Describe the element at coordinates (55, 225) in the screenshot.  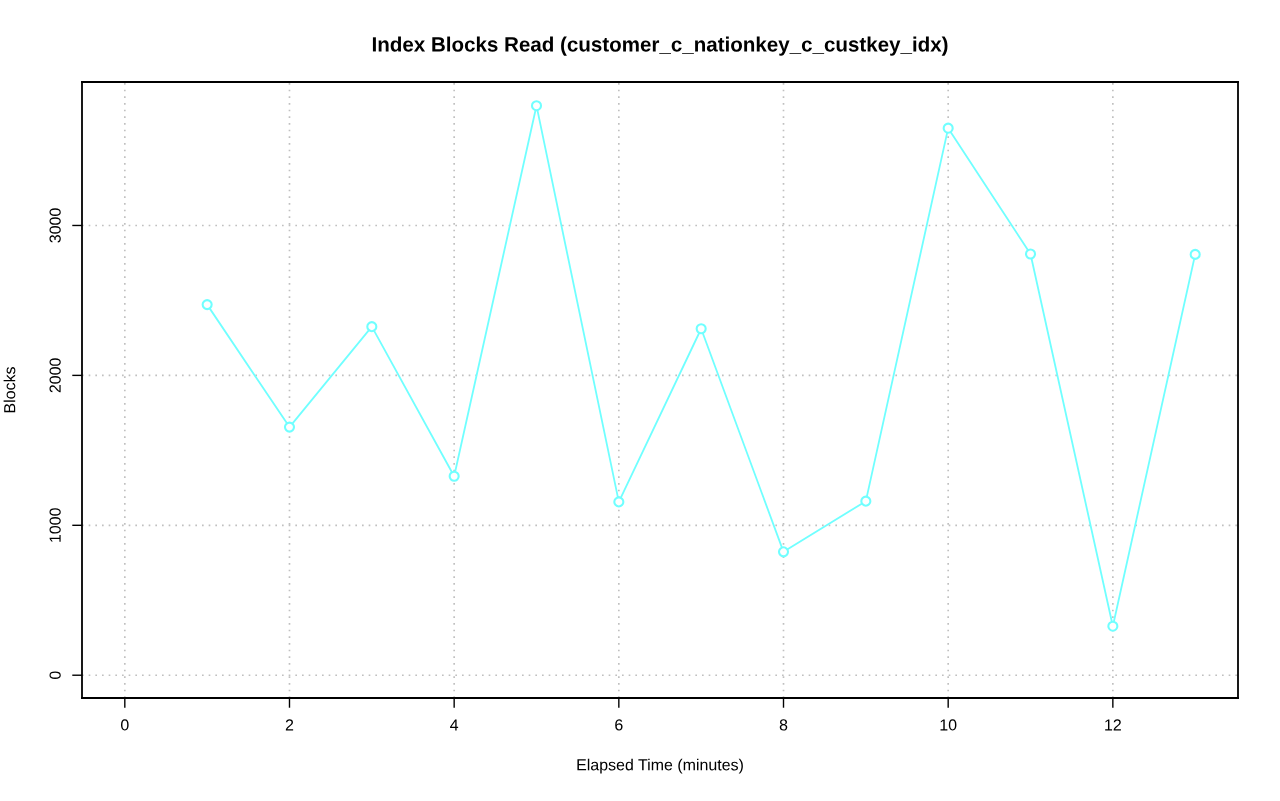
I see `y-tick-label: 3000` at that location.